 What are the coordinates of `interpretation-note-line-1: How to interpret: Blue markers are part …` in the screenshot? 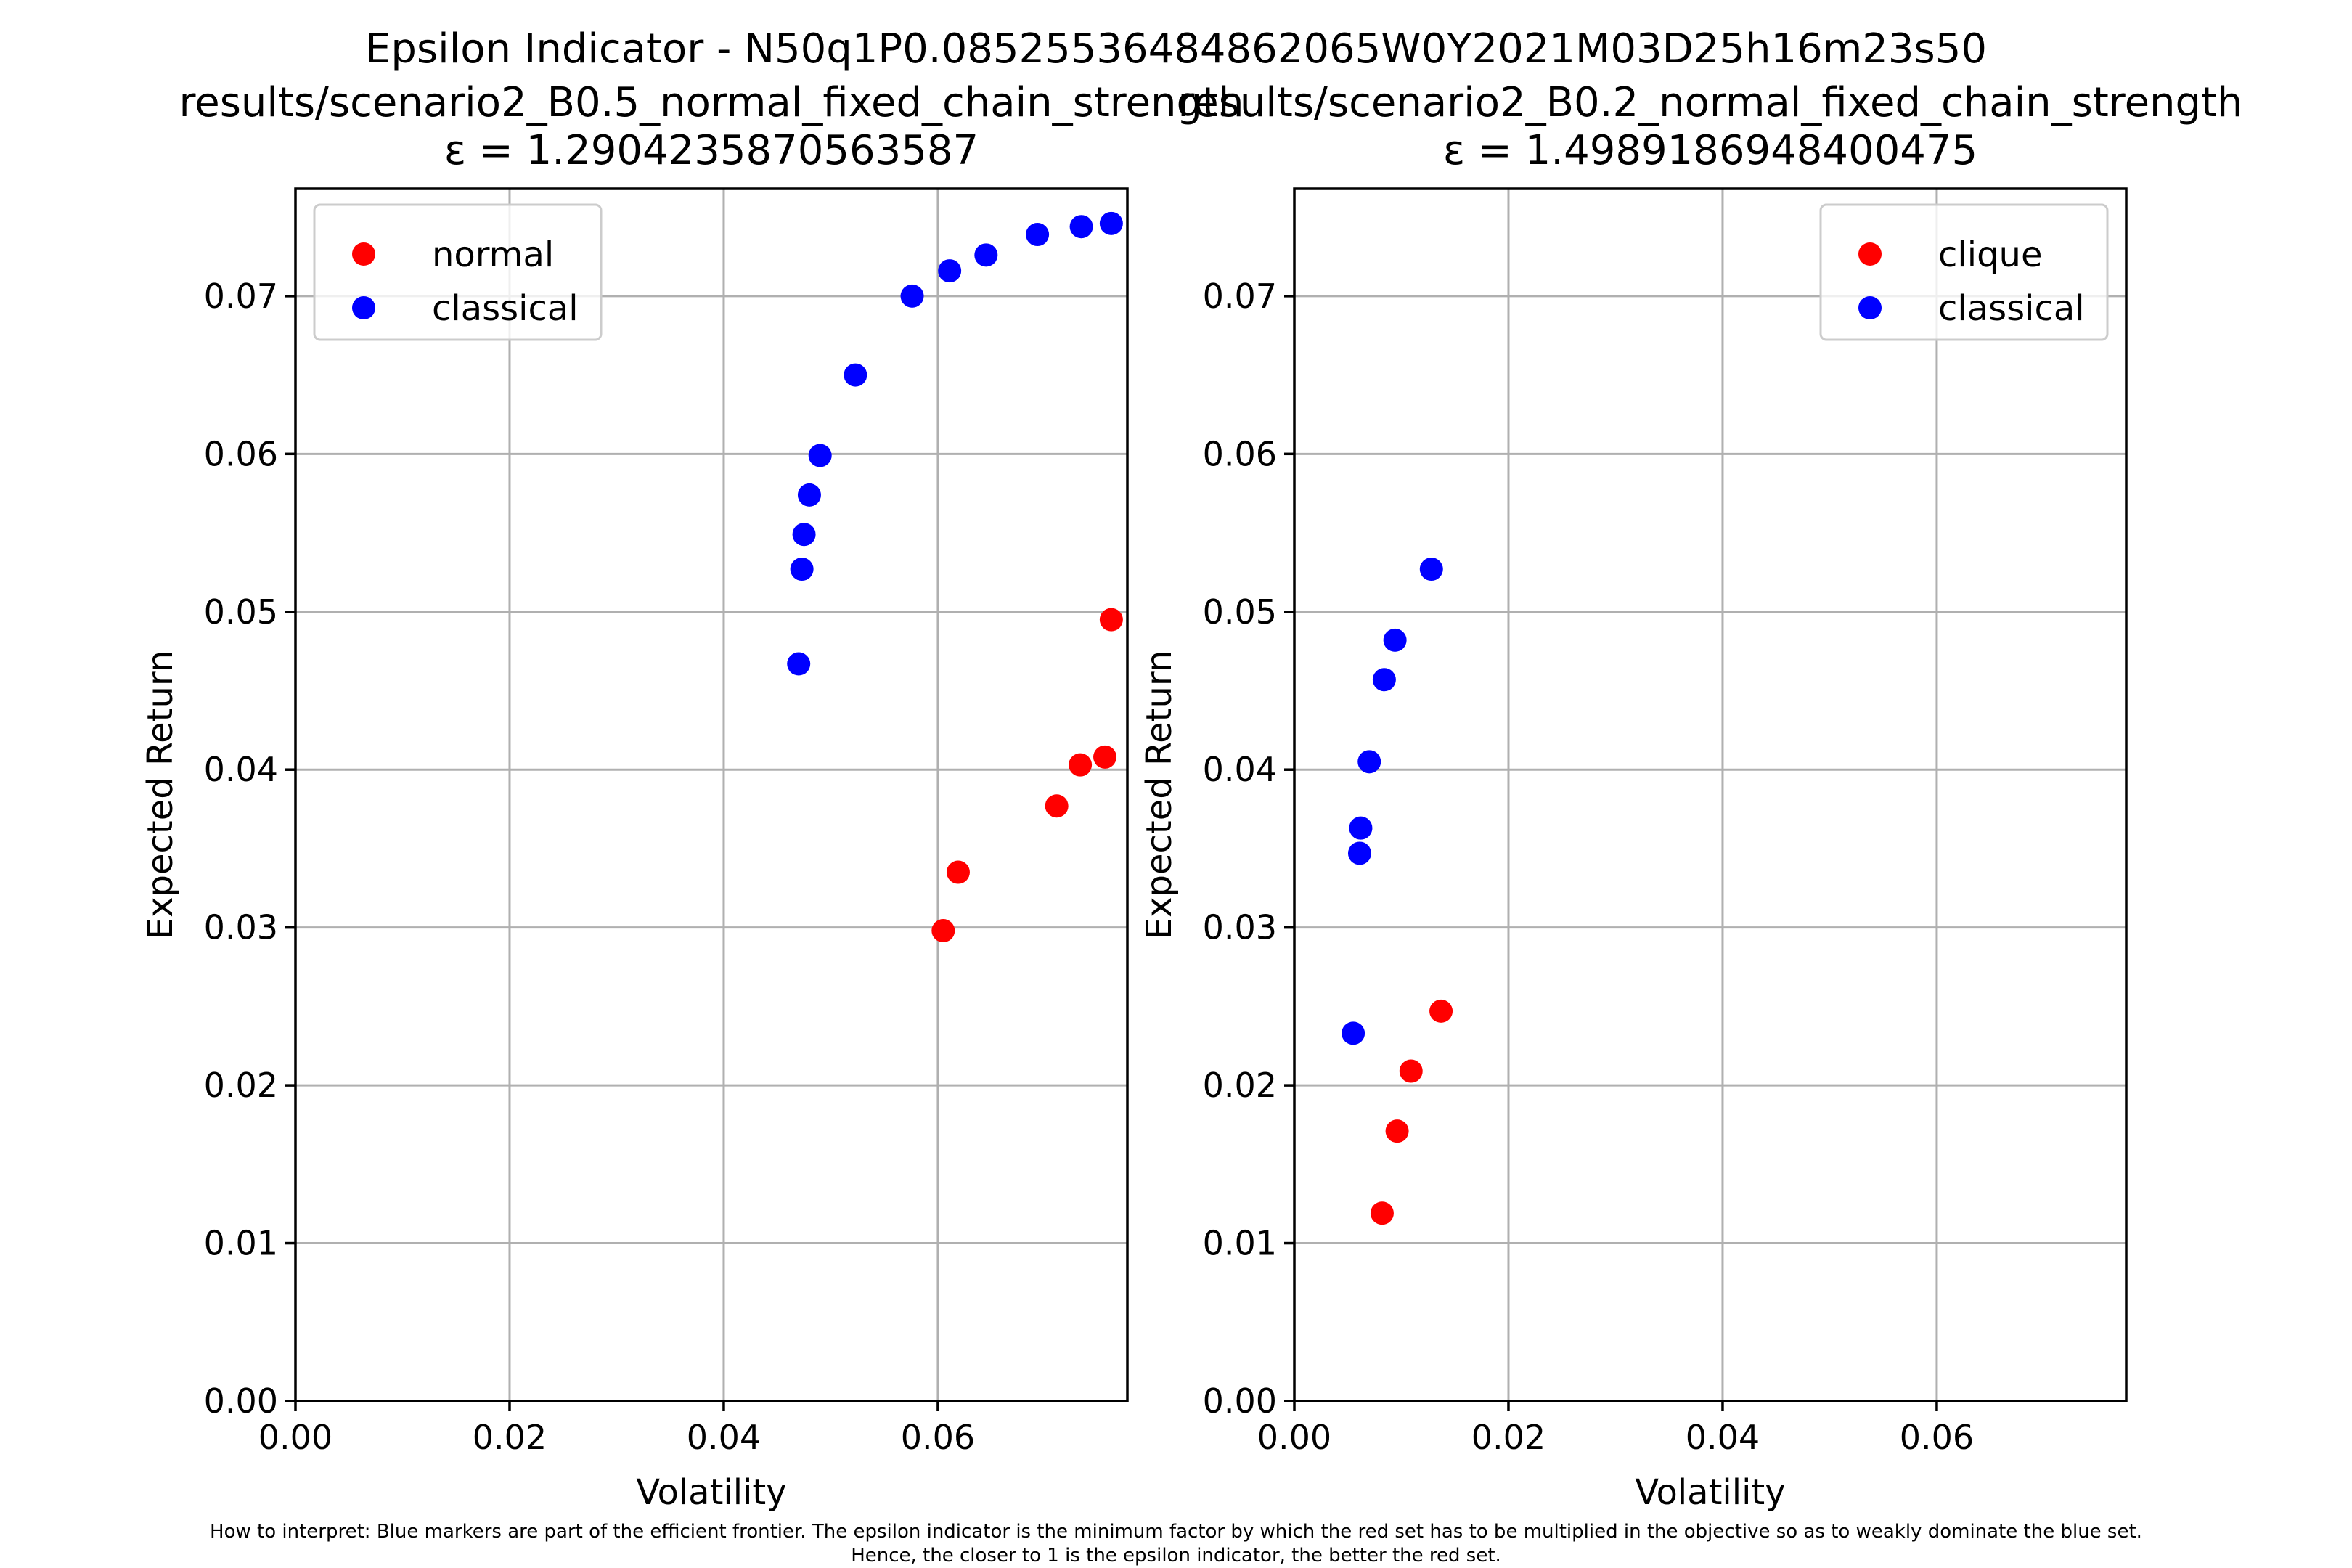 It's located at (1176, 1532).